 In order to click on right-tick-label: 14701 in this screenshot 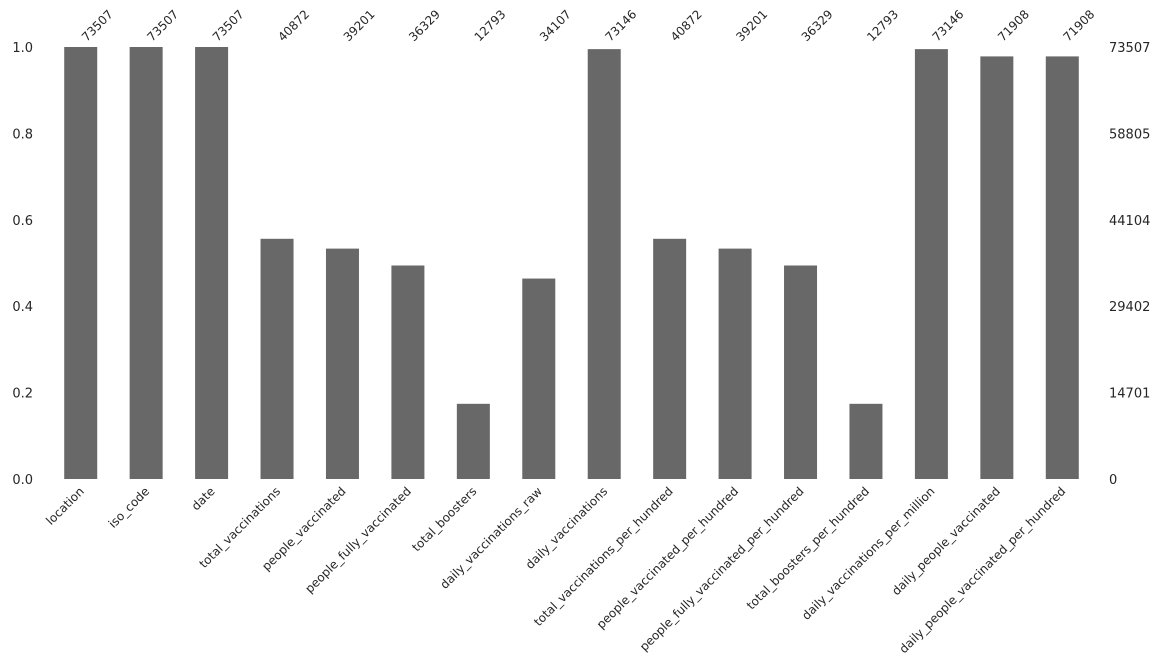, I will do `click(1129, 394)`.